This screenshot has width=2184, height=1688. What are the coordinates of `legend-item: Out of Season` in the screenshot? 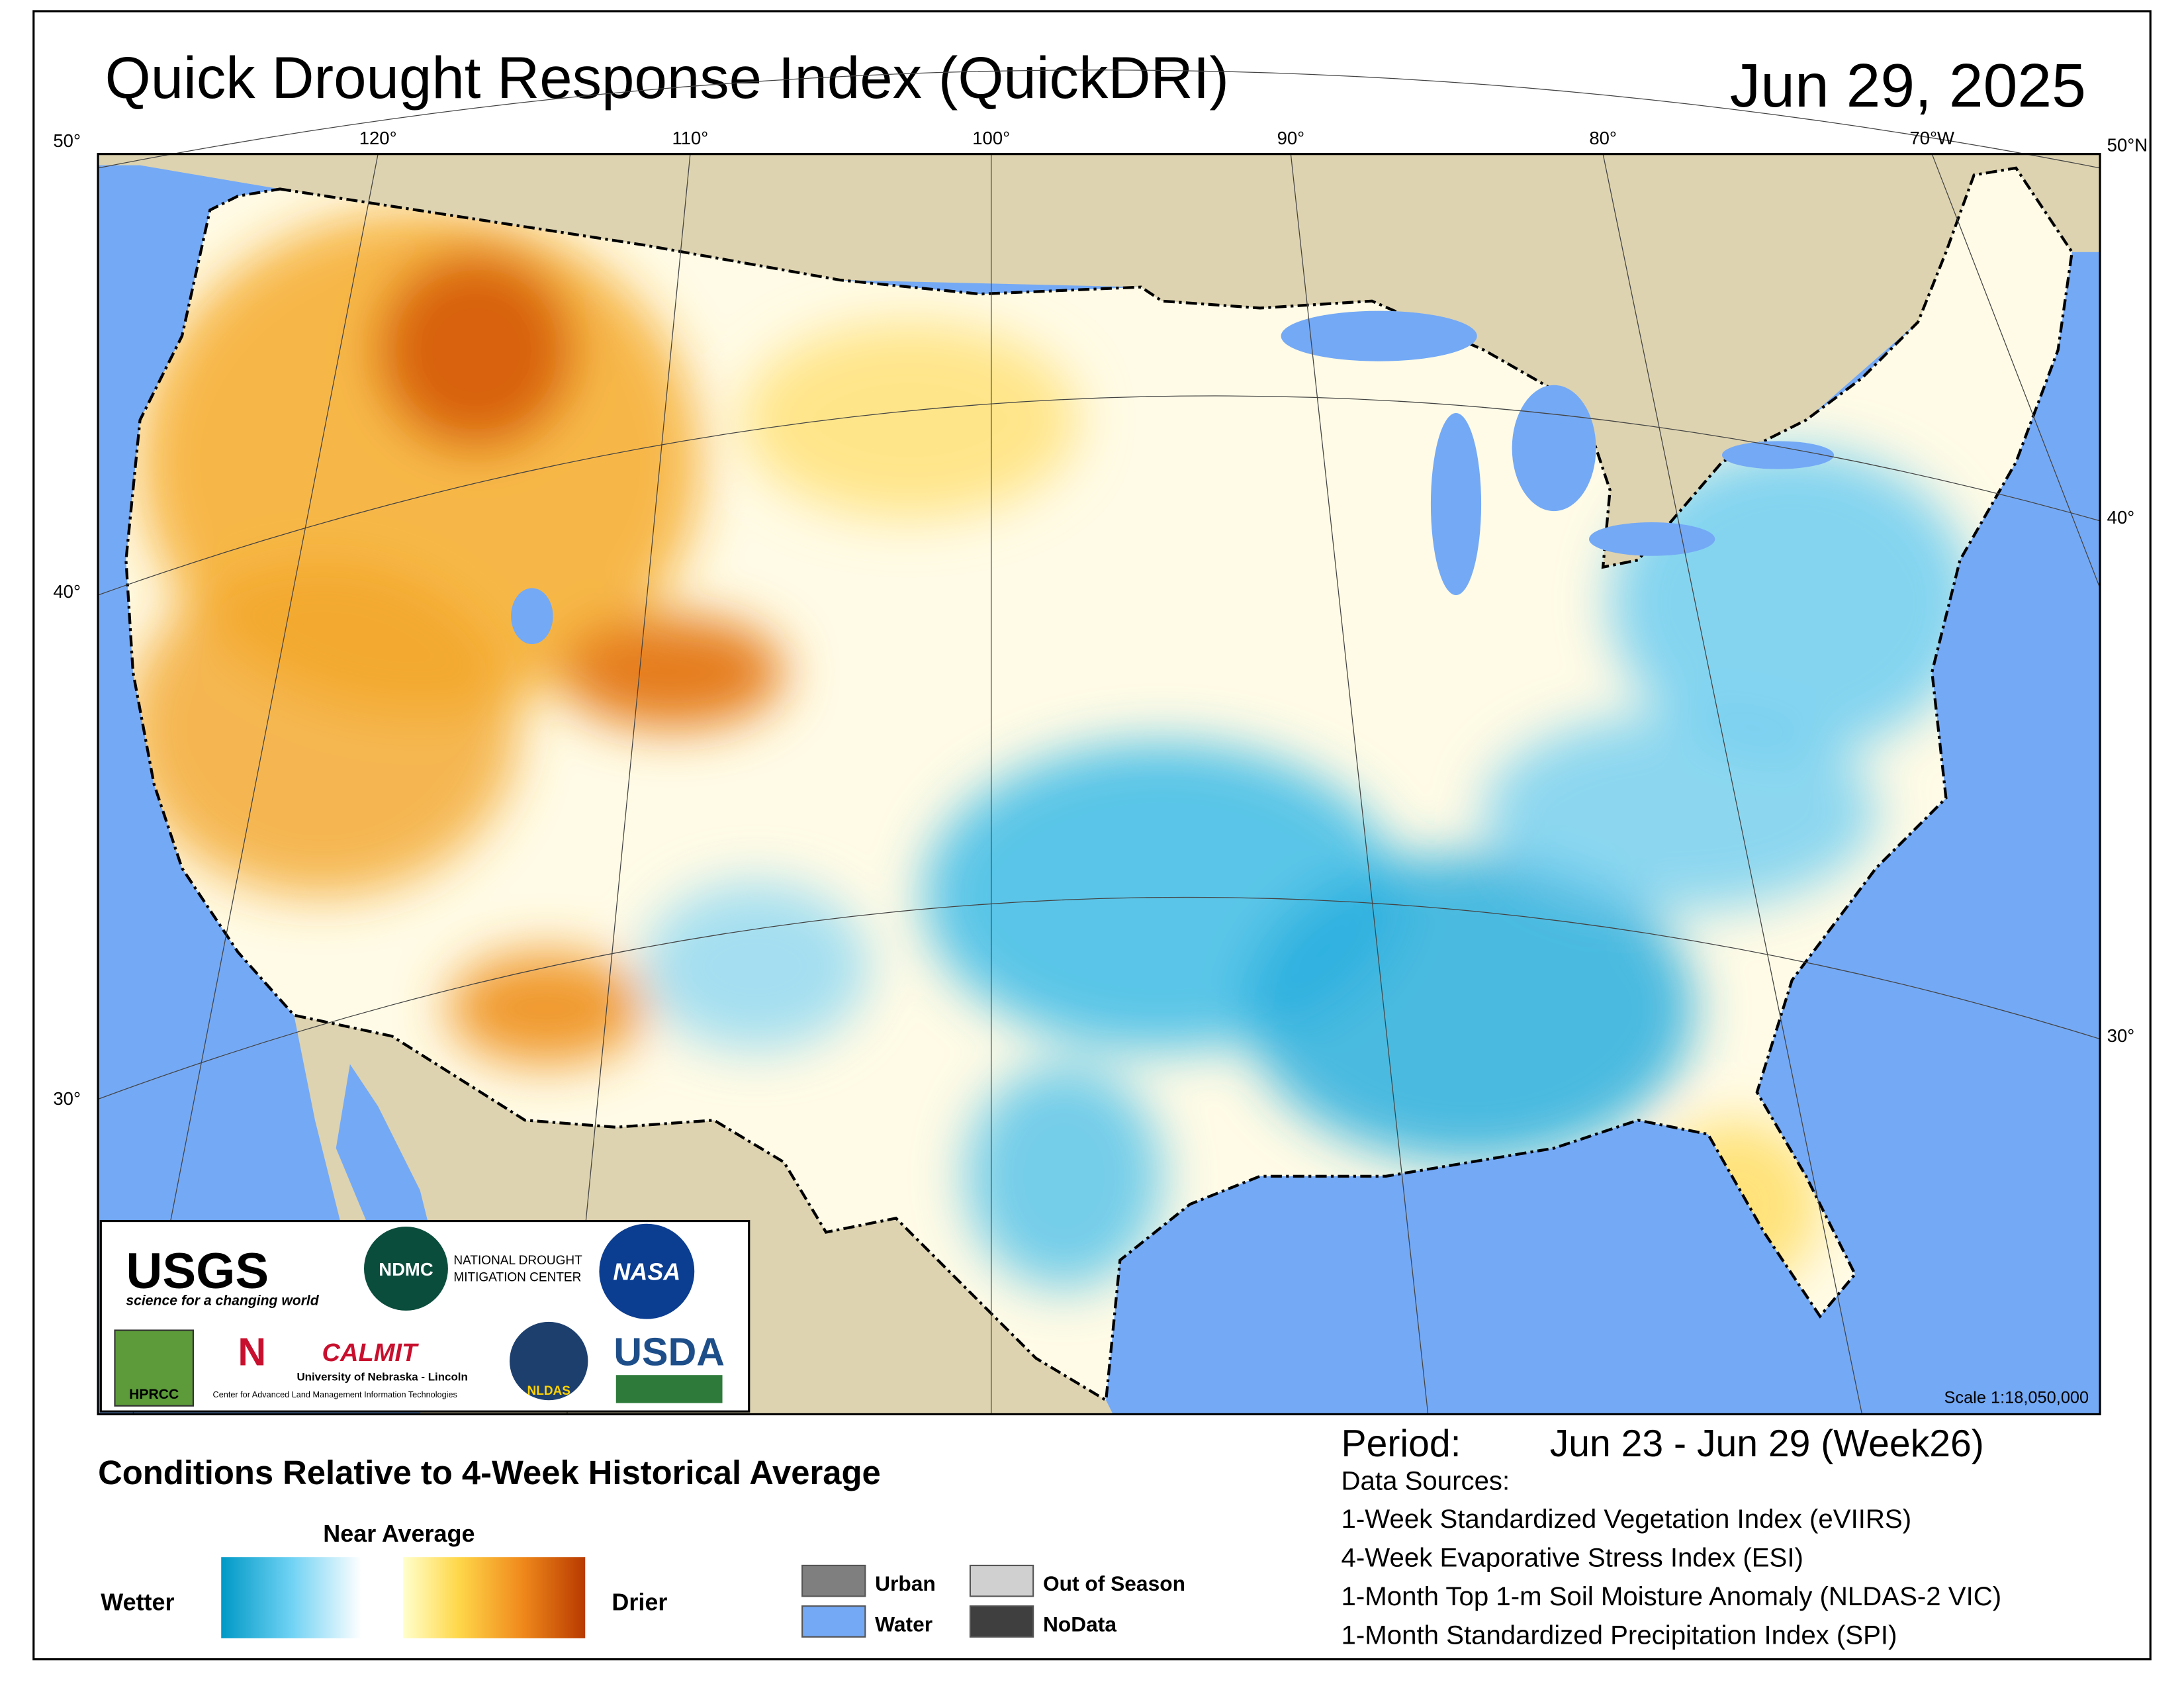 It's located at (1114, 1583).